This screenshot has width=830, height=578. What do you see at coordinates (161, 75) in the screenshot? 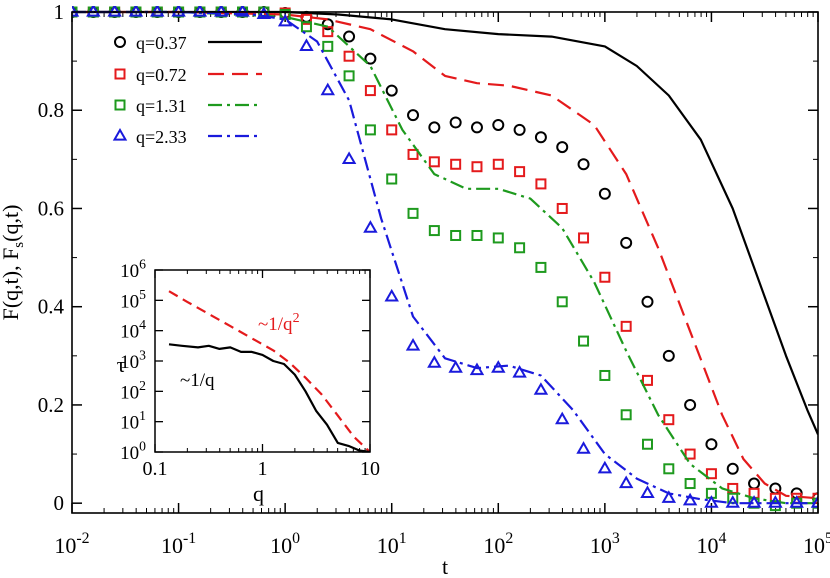
I see `legend-label: q=0.72` at bounding box center [161, 75].